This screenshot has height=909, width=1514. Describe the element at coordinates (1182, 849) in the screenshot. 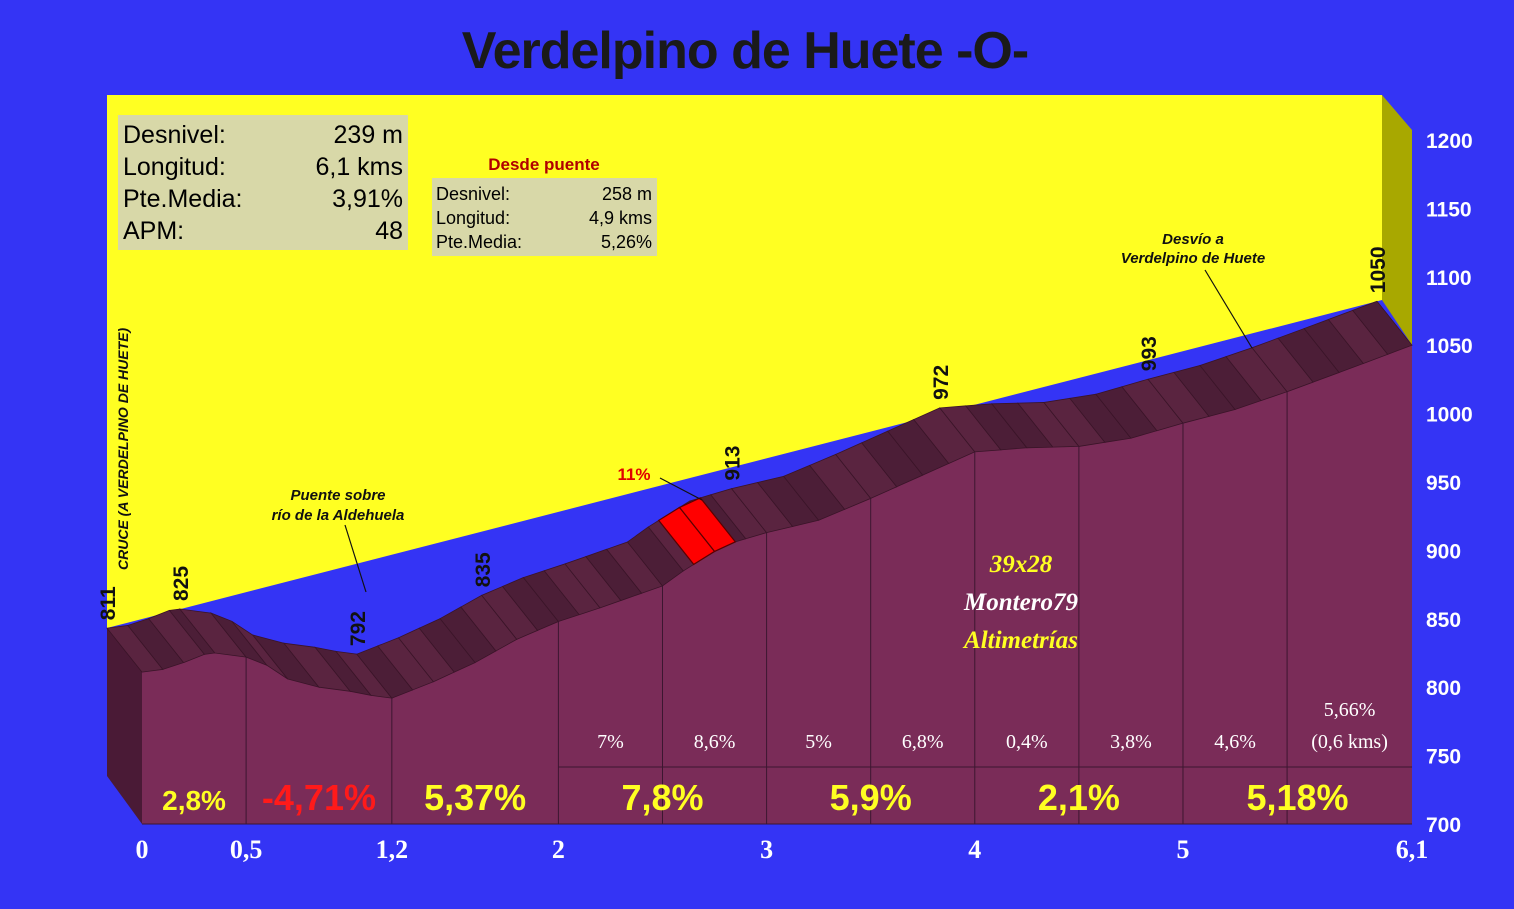

I see `x-tick-label: 5` at that location.